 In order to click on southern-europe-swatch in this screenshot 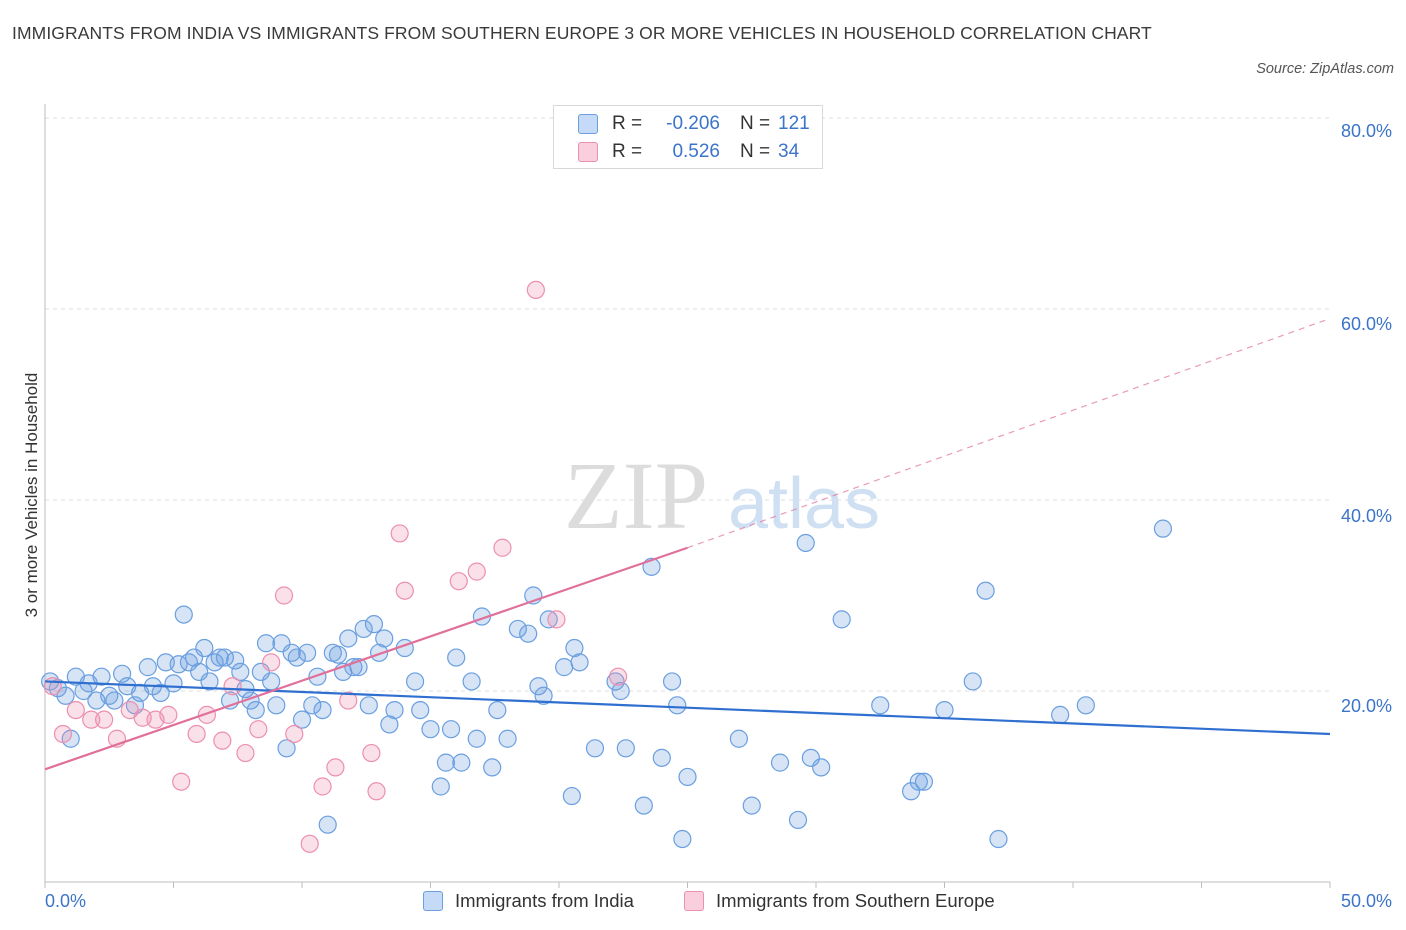, I will do `click(694, 901)`.